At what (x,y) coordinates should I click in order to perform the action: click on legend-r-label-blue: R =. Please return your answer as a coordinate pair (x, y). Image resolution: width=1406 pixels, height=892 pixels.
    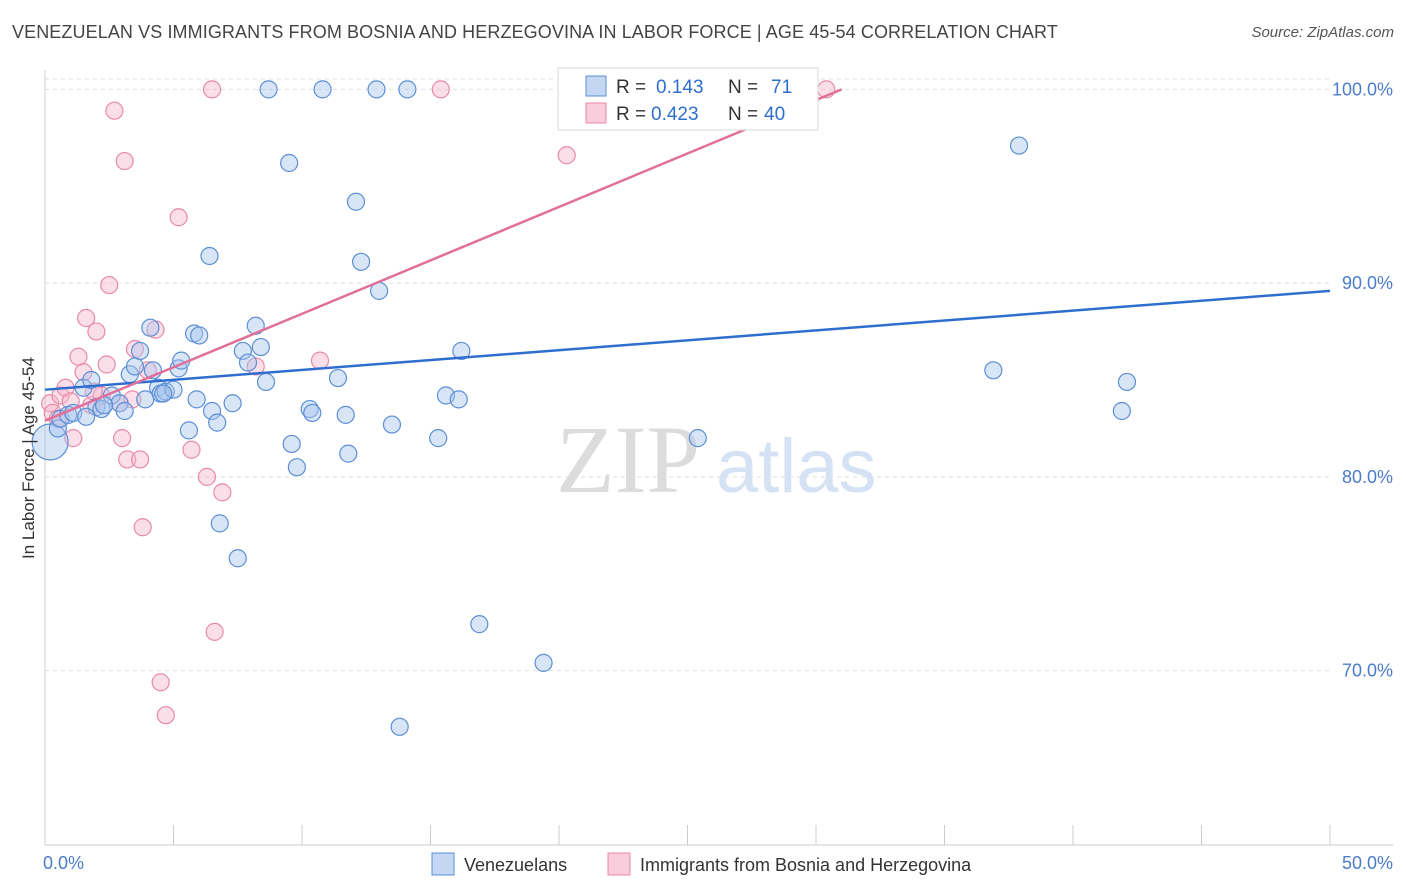
    Looking at the image, I should click on (631, 87).